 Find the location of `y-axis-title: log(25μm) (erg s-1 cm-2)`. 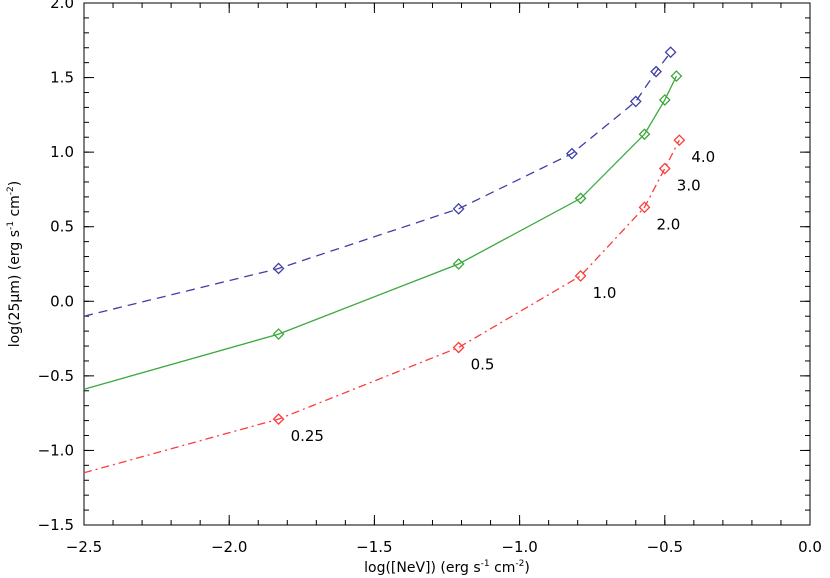

y-axis-title: log(25μm) (erg s-1 cm-2) is located at coordinates (14, 264).